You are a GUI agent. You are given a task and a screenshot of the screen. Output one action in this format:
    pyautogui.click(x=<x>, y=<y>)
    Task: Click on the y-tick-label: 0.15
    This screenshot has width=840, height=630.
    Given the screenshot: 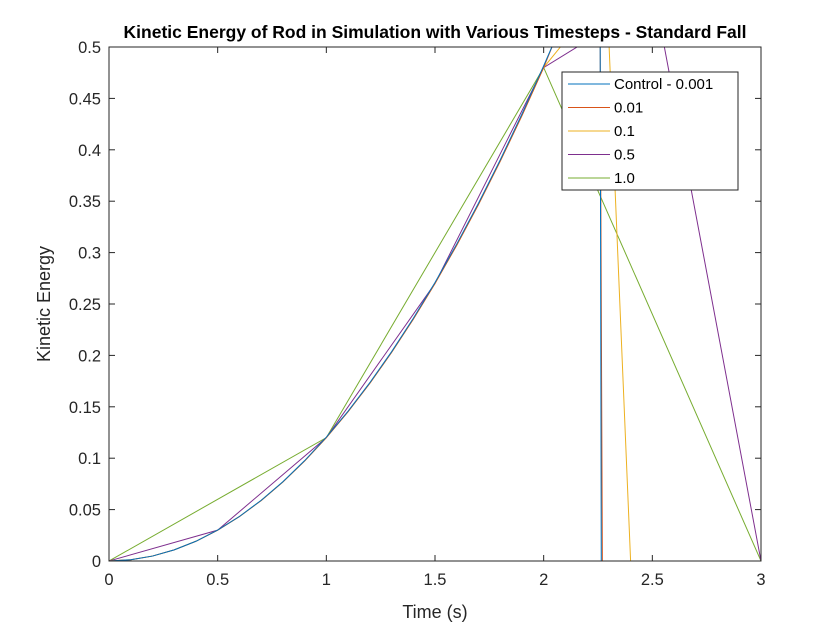 What is the action you would take?
    pyautogui.click(x=85, y=408)
    